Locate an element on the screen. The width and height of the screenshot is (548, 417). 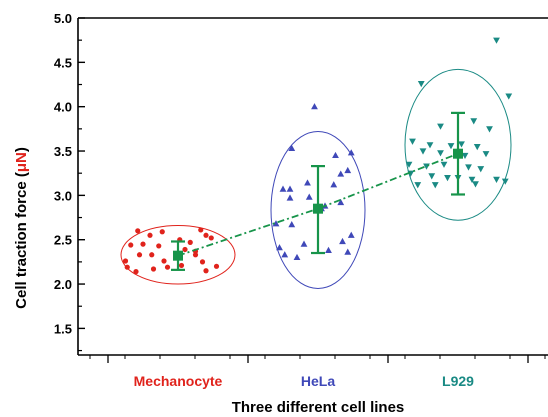
y-tick-label: 4.0 is located at coordinates (63, 107).